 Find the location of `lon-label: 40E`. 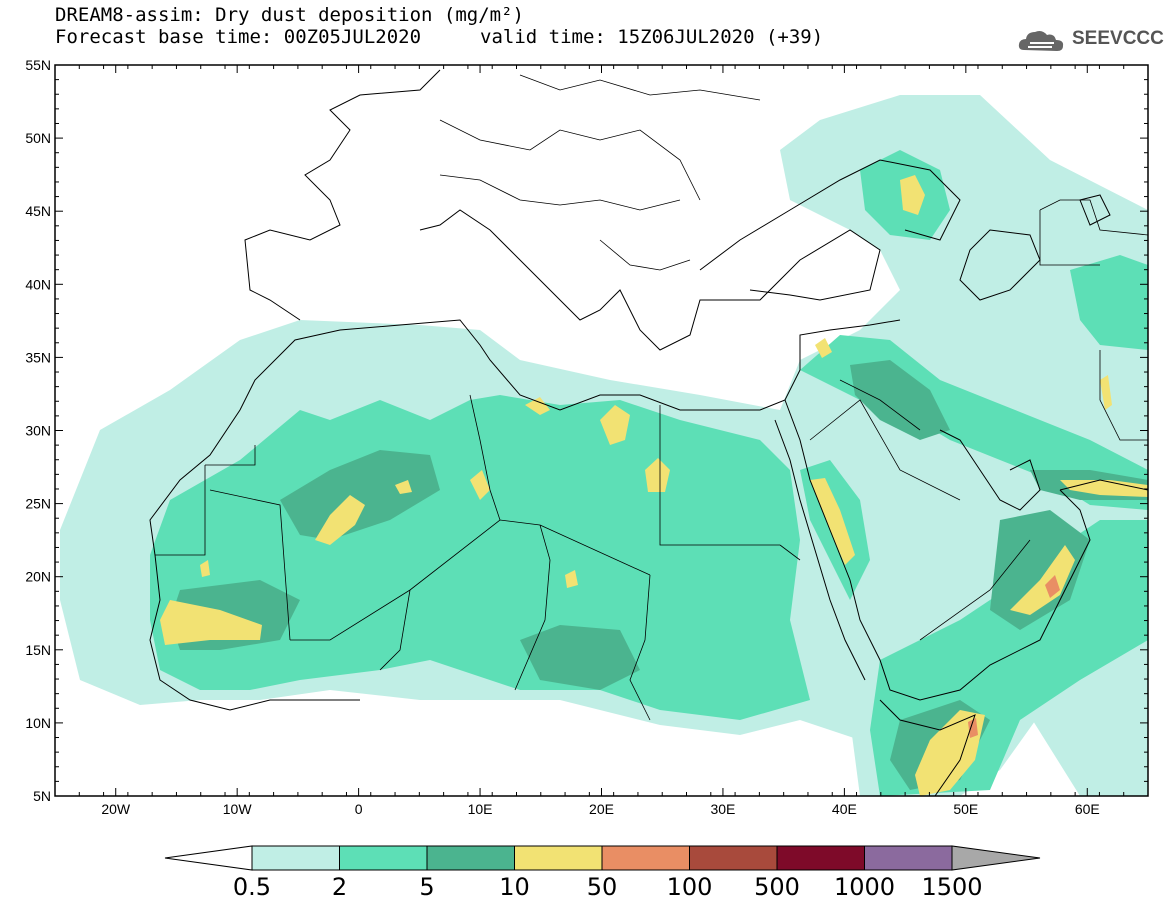

lon-label: 40E is located at coordinates (844, 809).